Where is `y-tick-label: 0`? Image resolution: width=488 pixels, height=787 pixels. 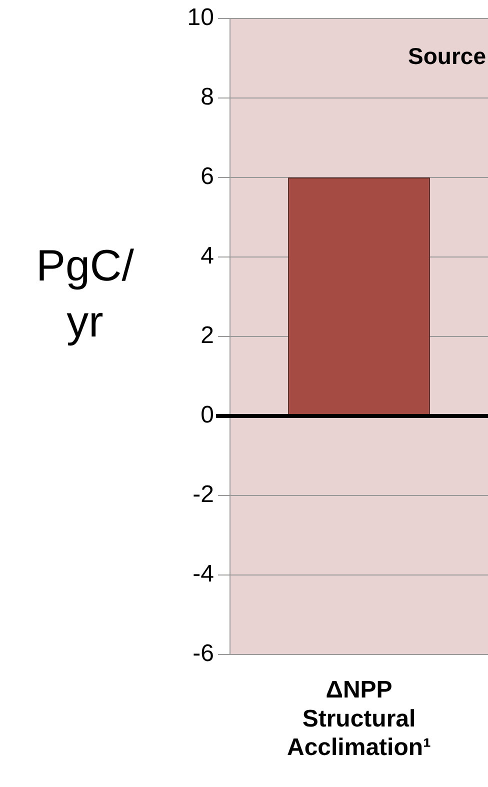 y-tick-label: 0 is located at coordinates (207, 415).